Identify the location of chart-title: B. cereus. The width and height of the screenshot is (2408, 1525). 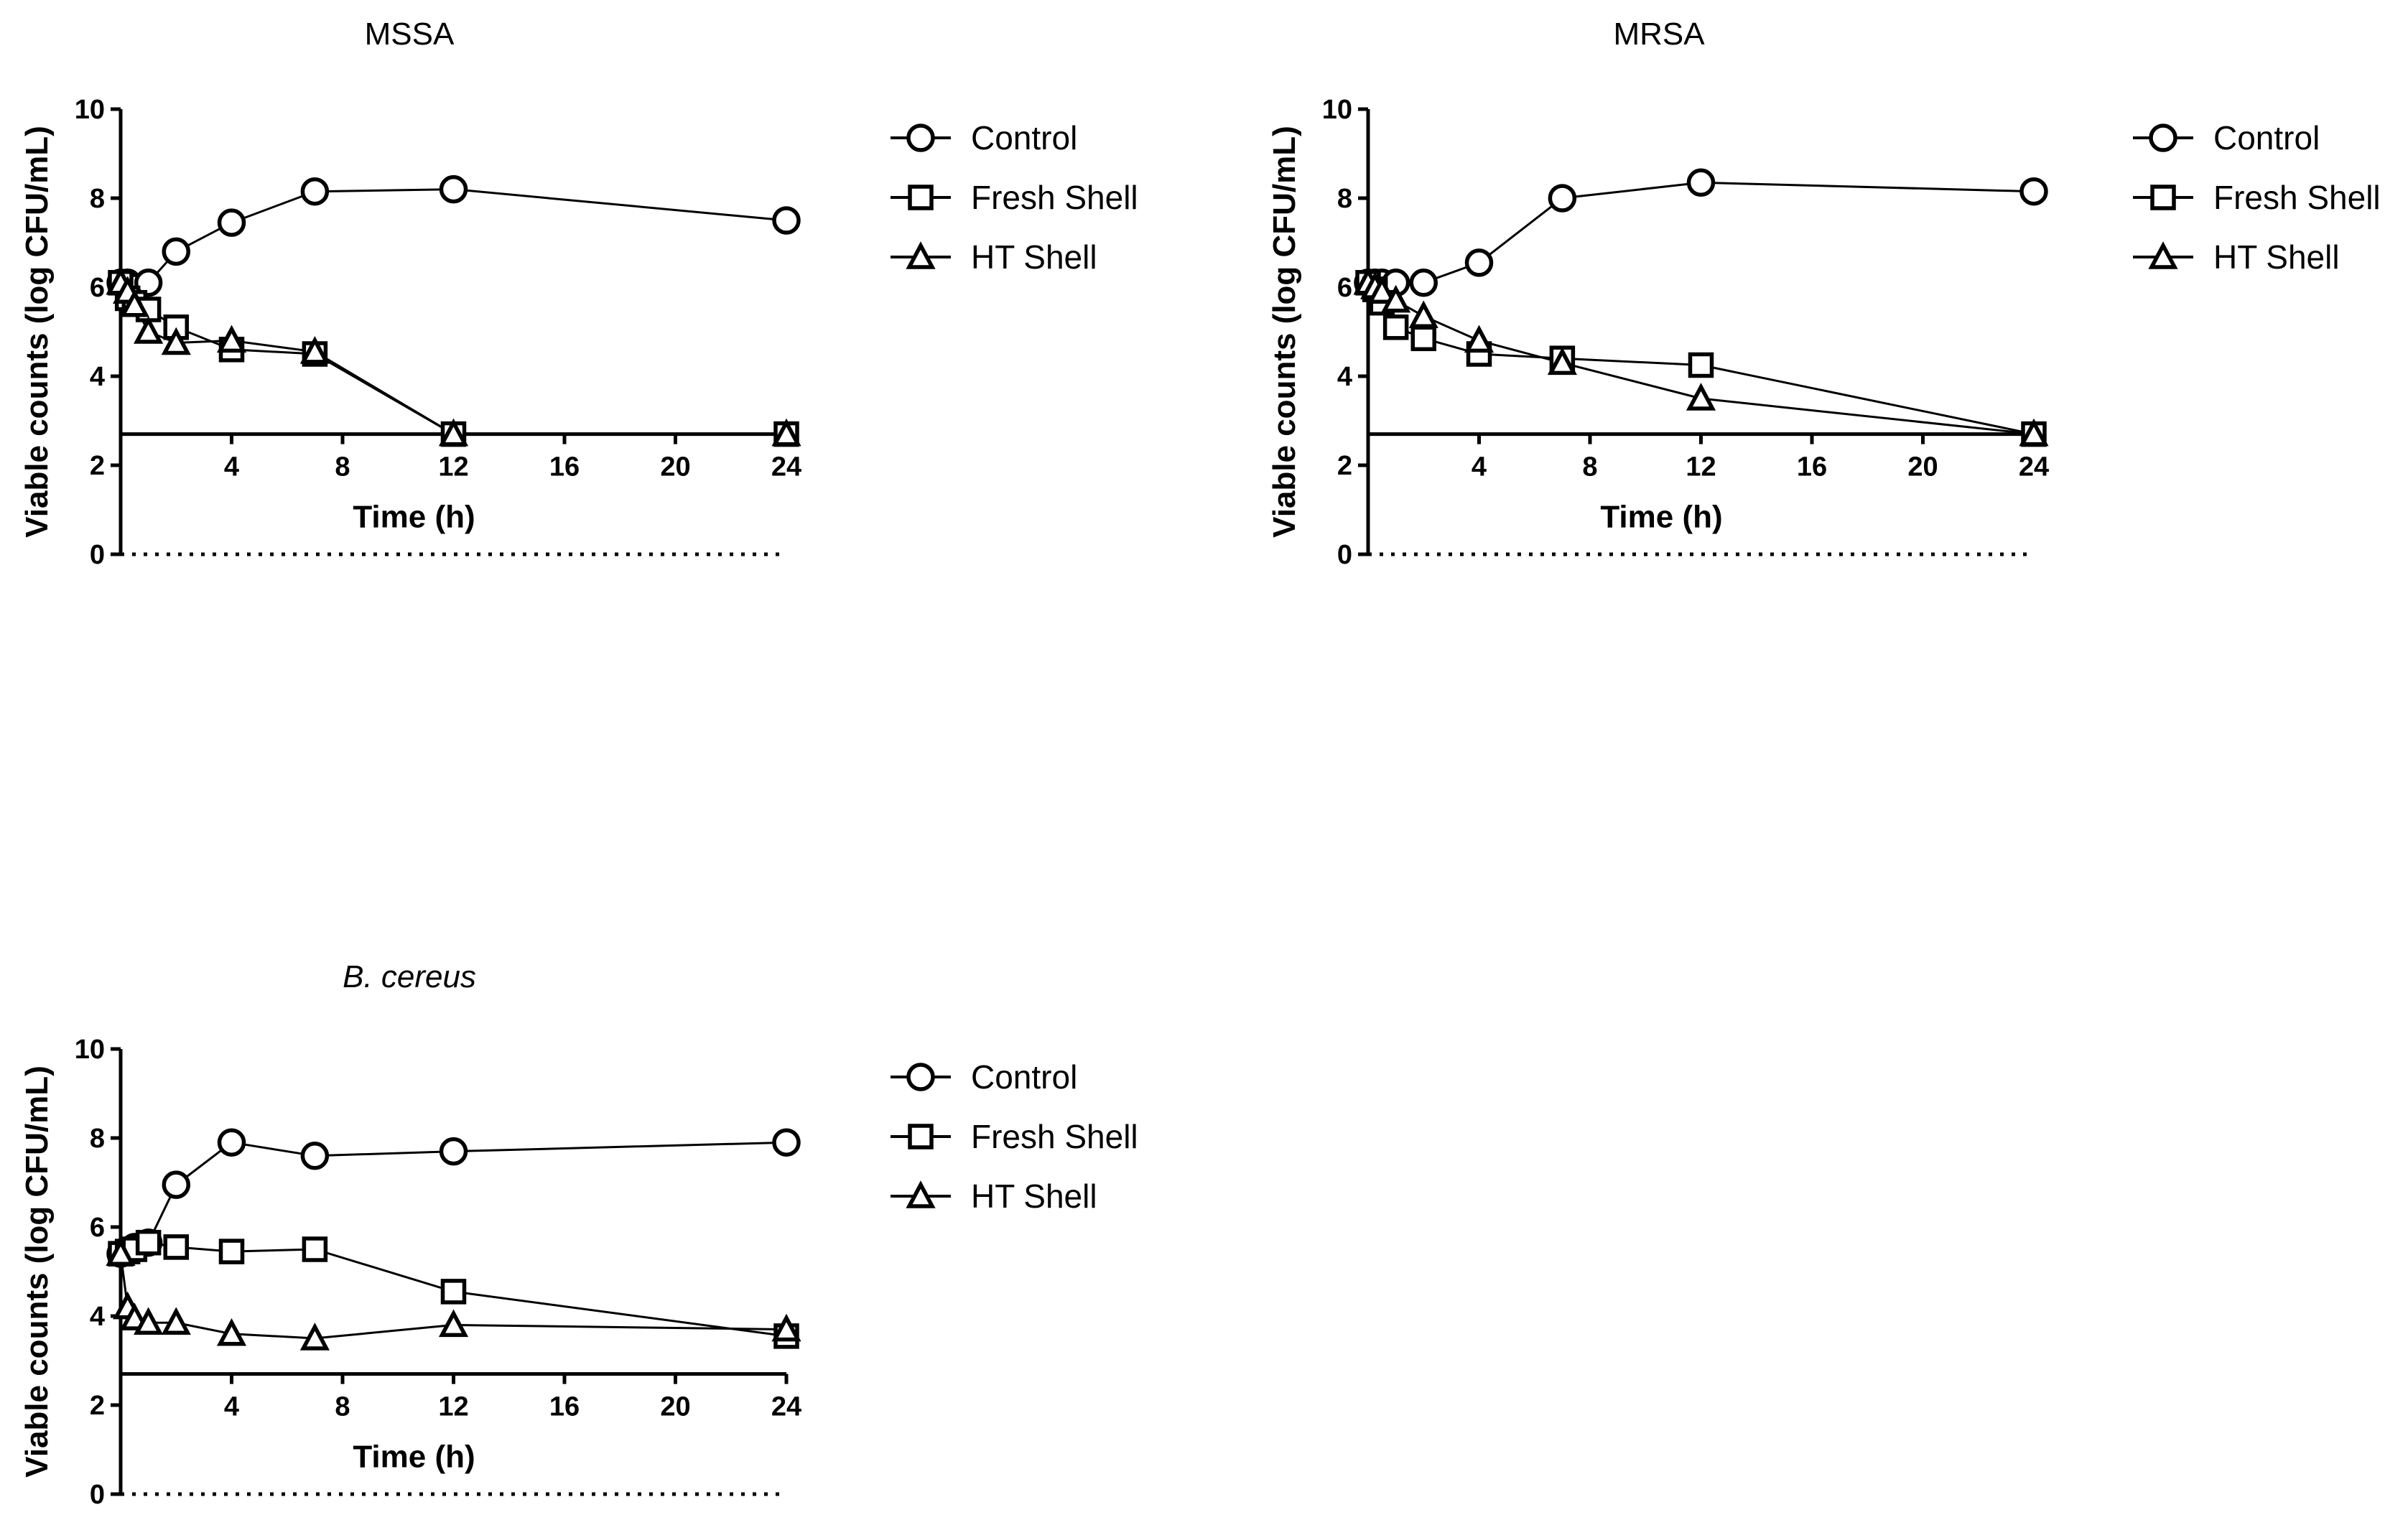
(410, 976).